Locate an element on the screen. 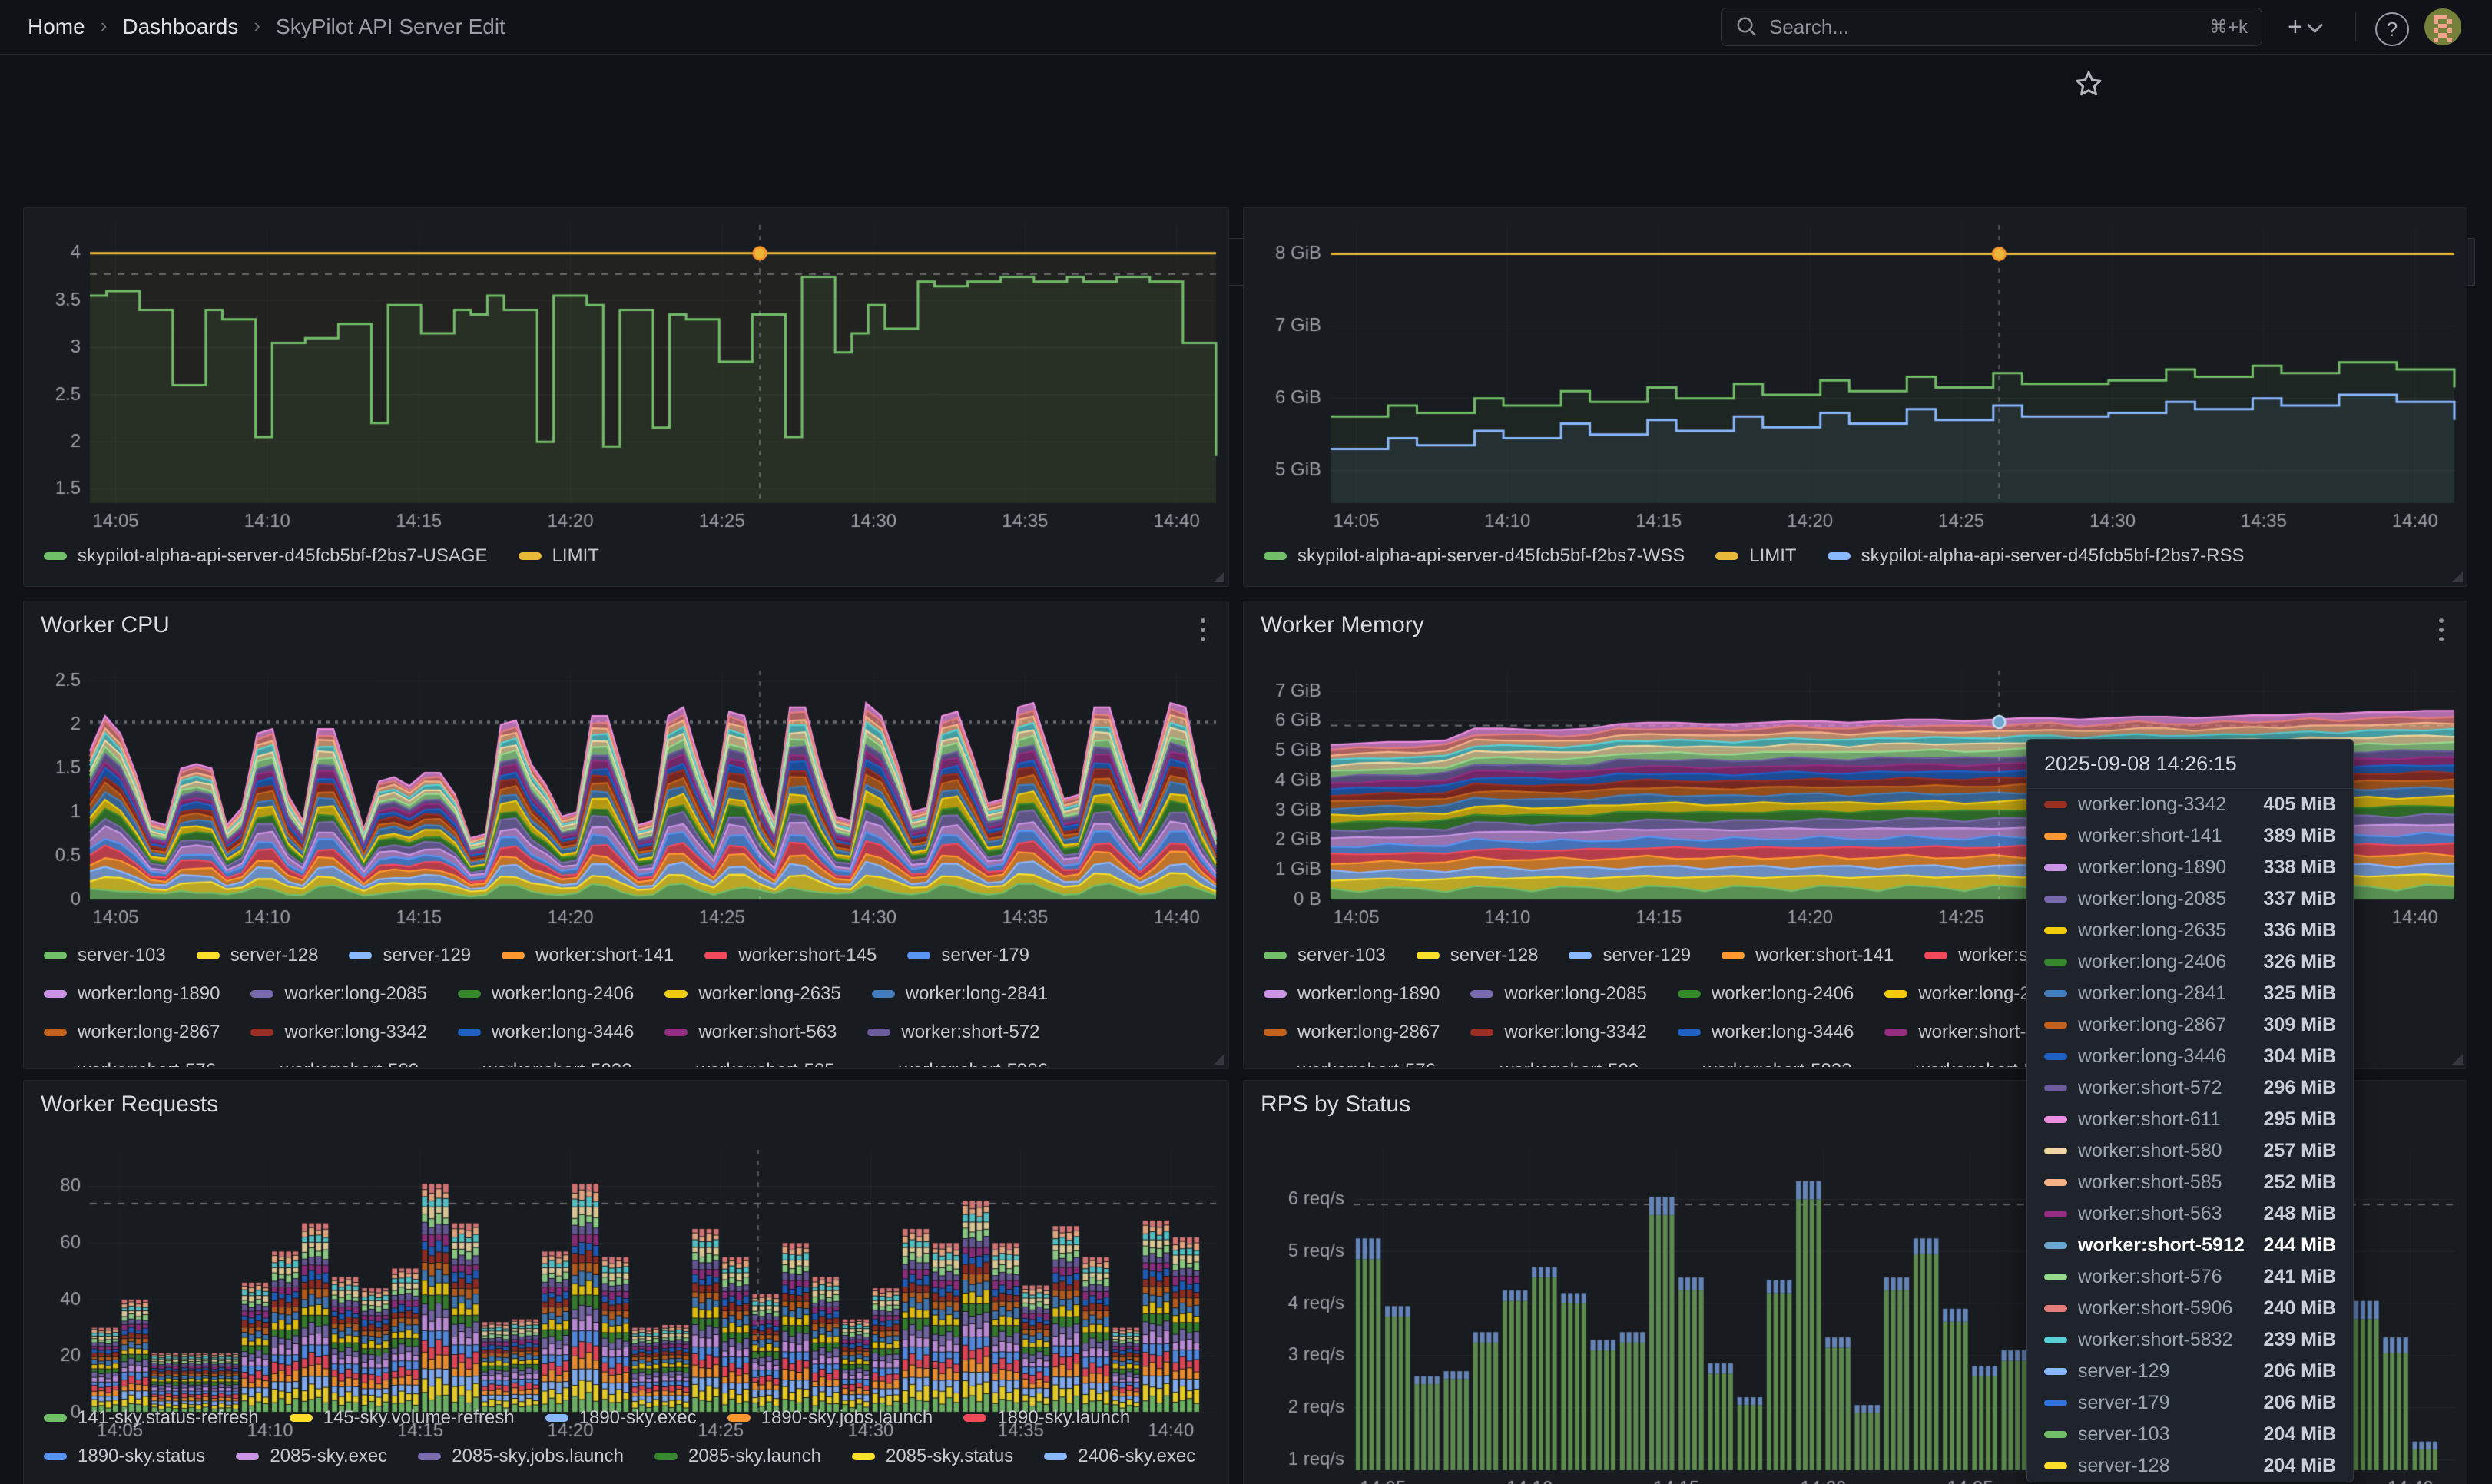 This screenshot has height=1484, width=2492. tooltip-row: worker:short-580 257 MiB is located at coordinates (2190, 1151).